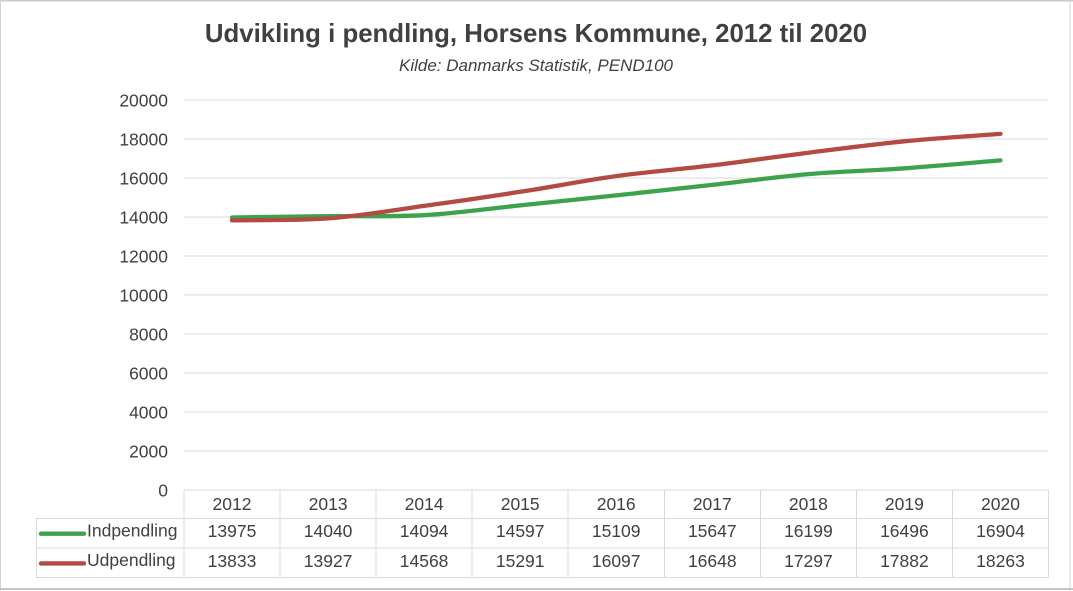 This screenshot has height=591, width=1073. I want to click on svg-text: 14094, so click(424, 531).